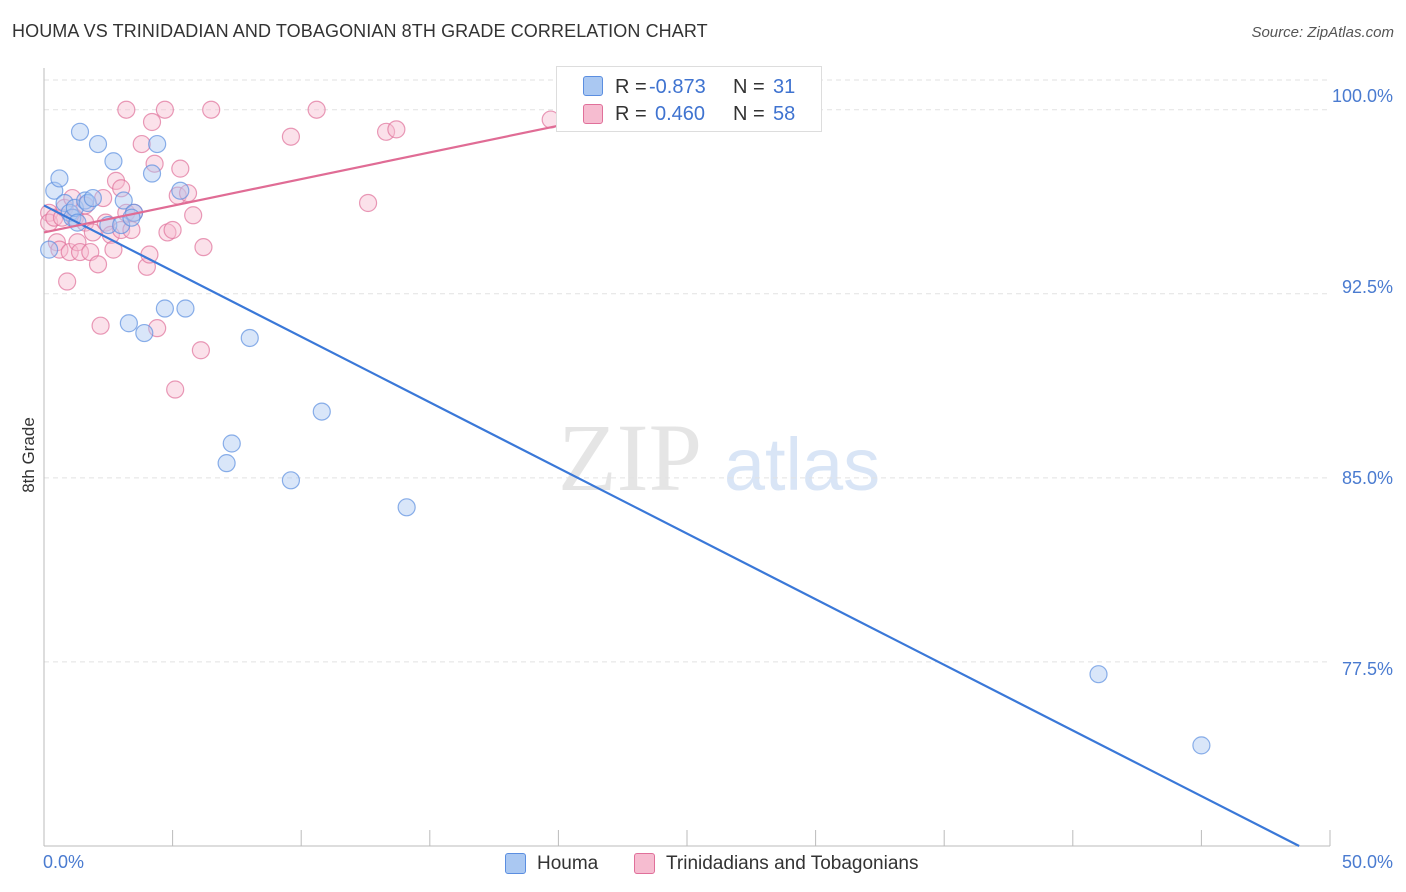 The image size is (1406, 892). What do you see at coordinates (677, 87) in the screenshot?
I see `legend-r-value-houma: -0.873` at bounding box center [677, 87].